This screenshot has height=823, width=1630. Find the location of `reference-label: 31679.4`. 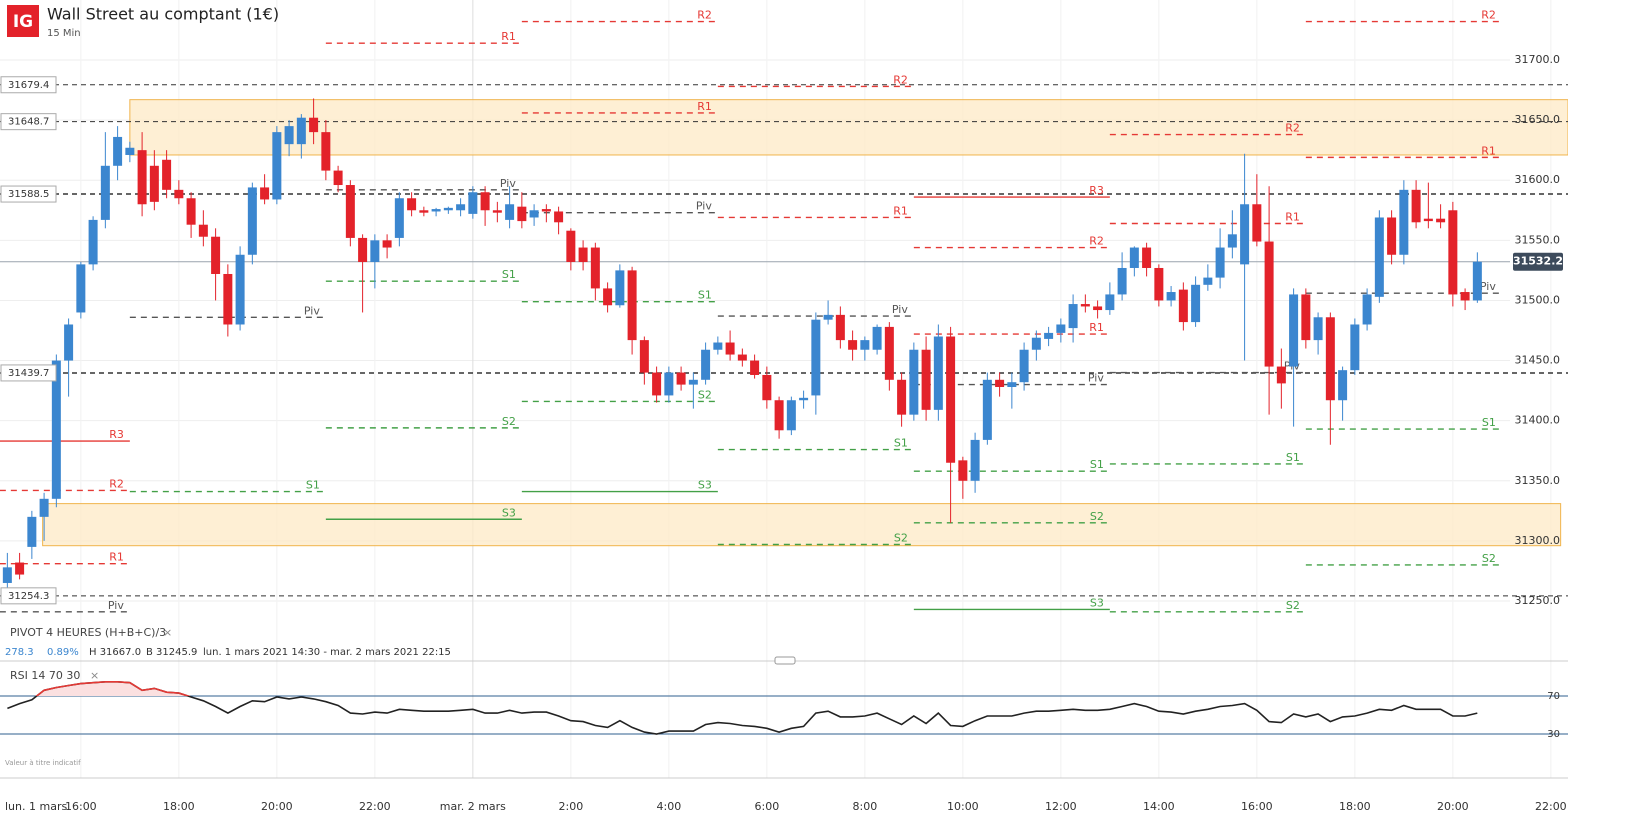

reference-label: 31679.4 is located at coordinates (28, 85).